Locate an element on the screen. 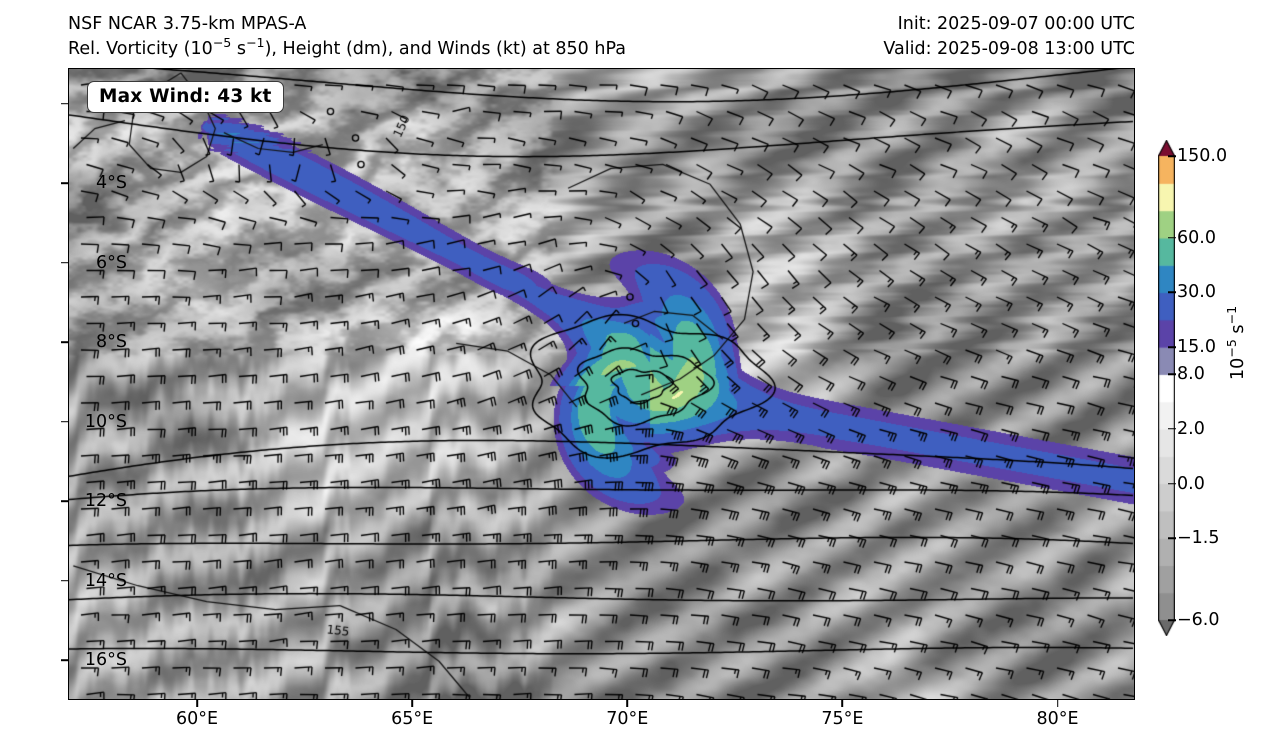  model-title: NSF NCAR 3.75-km MPAS-A is located at coordinates (187, 24).